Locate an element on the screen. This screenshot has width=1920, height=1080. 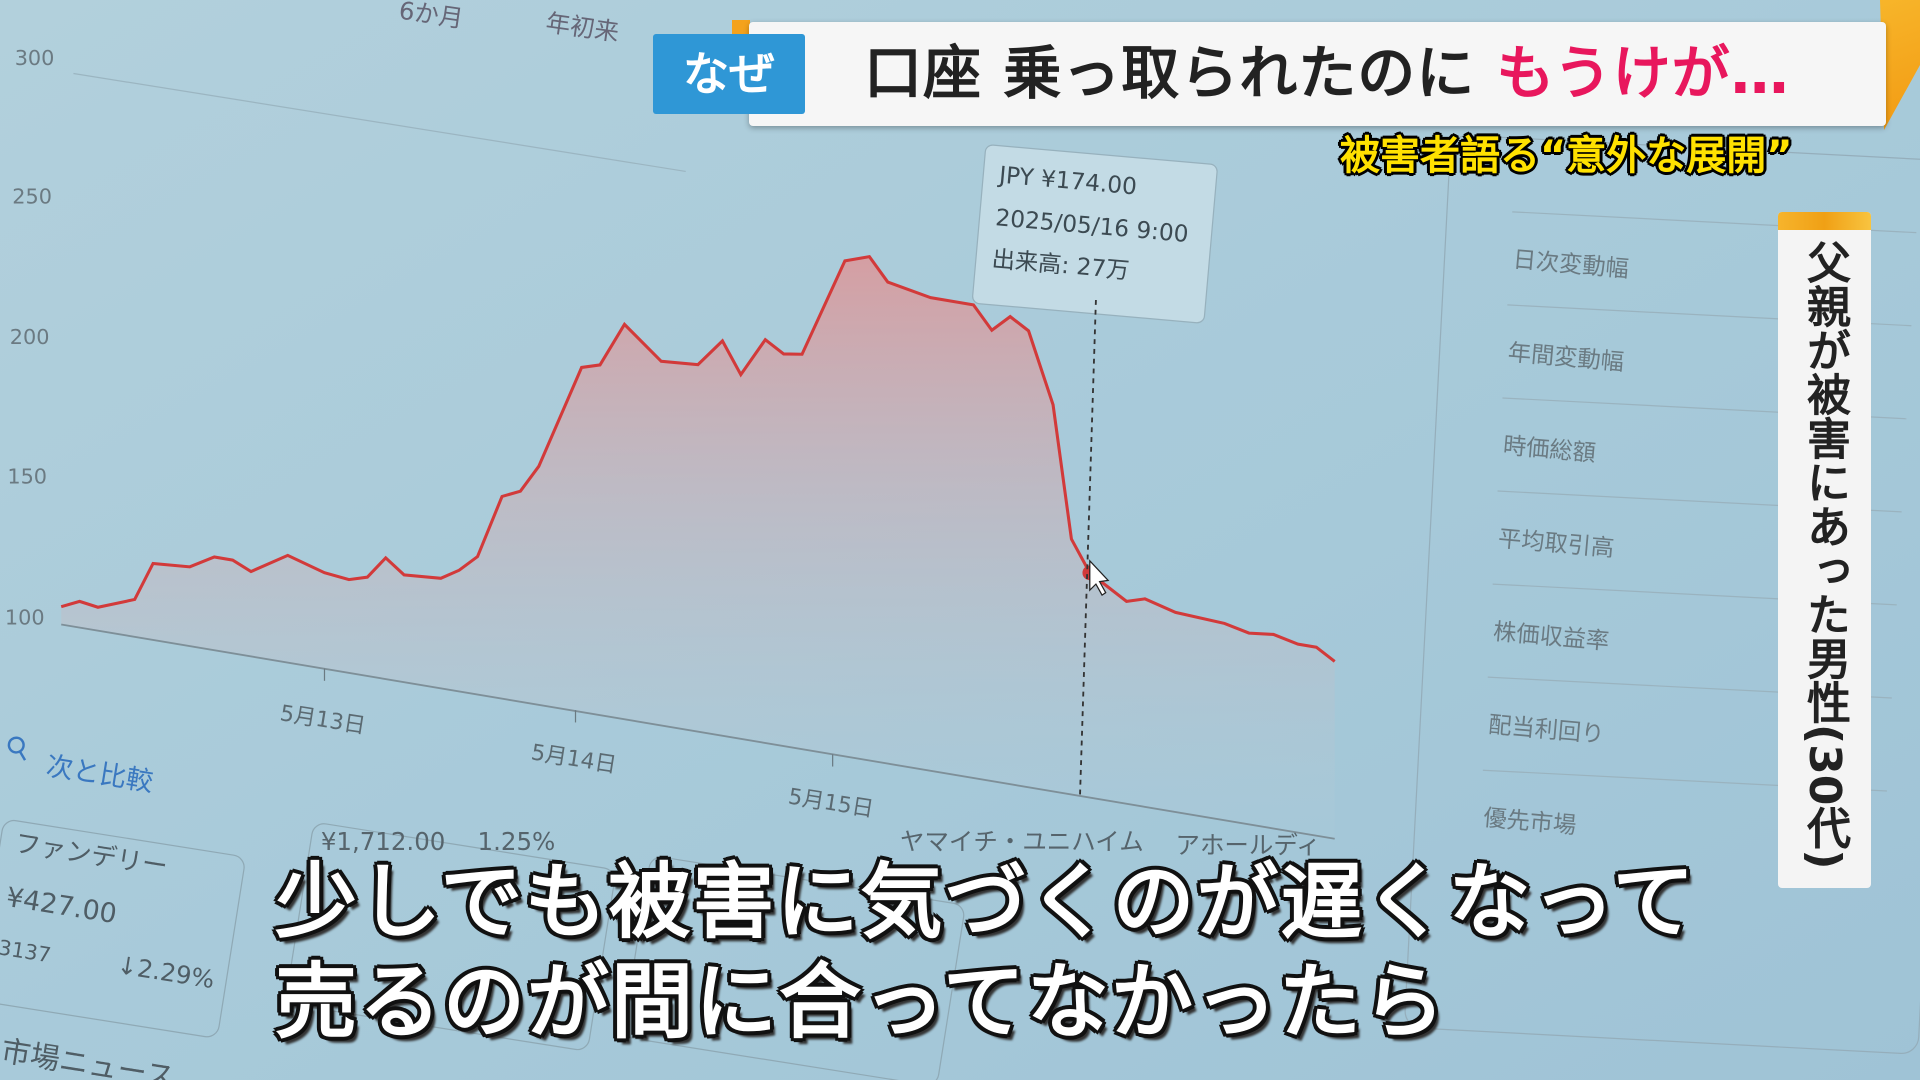
x-axis-line is located at coordinates (698, 731).